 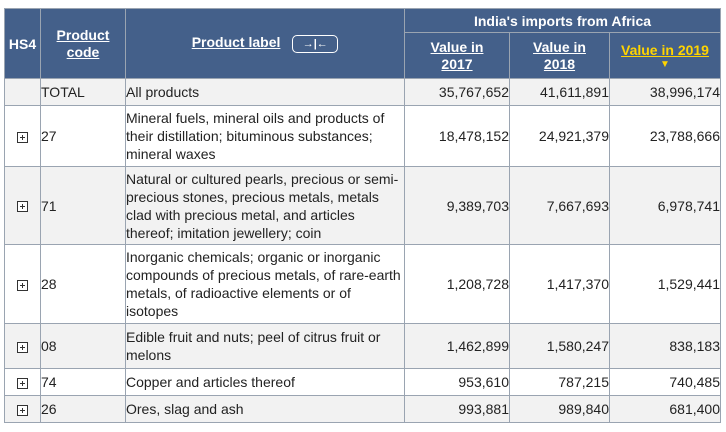 I want to click on product-label-header: Product label →|←, so click(x=265, y=43).